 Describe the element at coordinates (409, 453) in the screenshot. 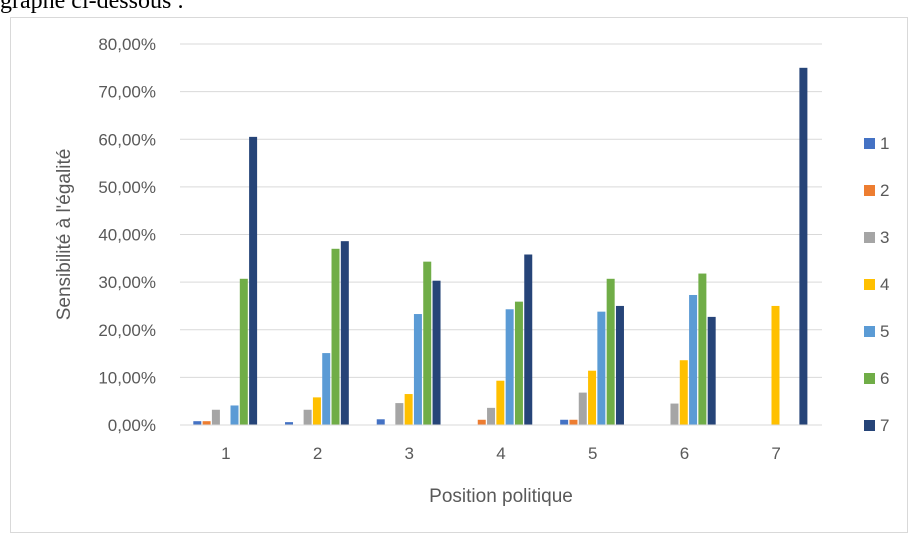

I see `x-tick-label: 3` at that location.